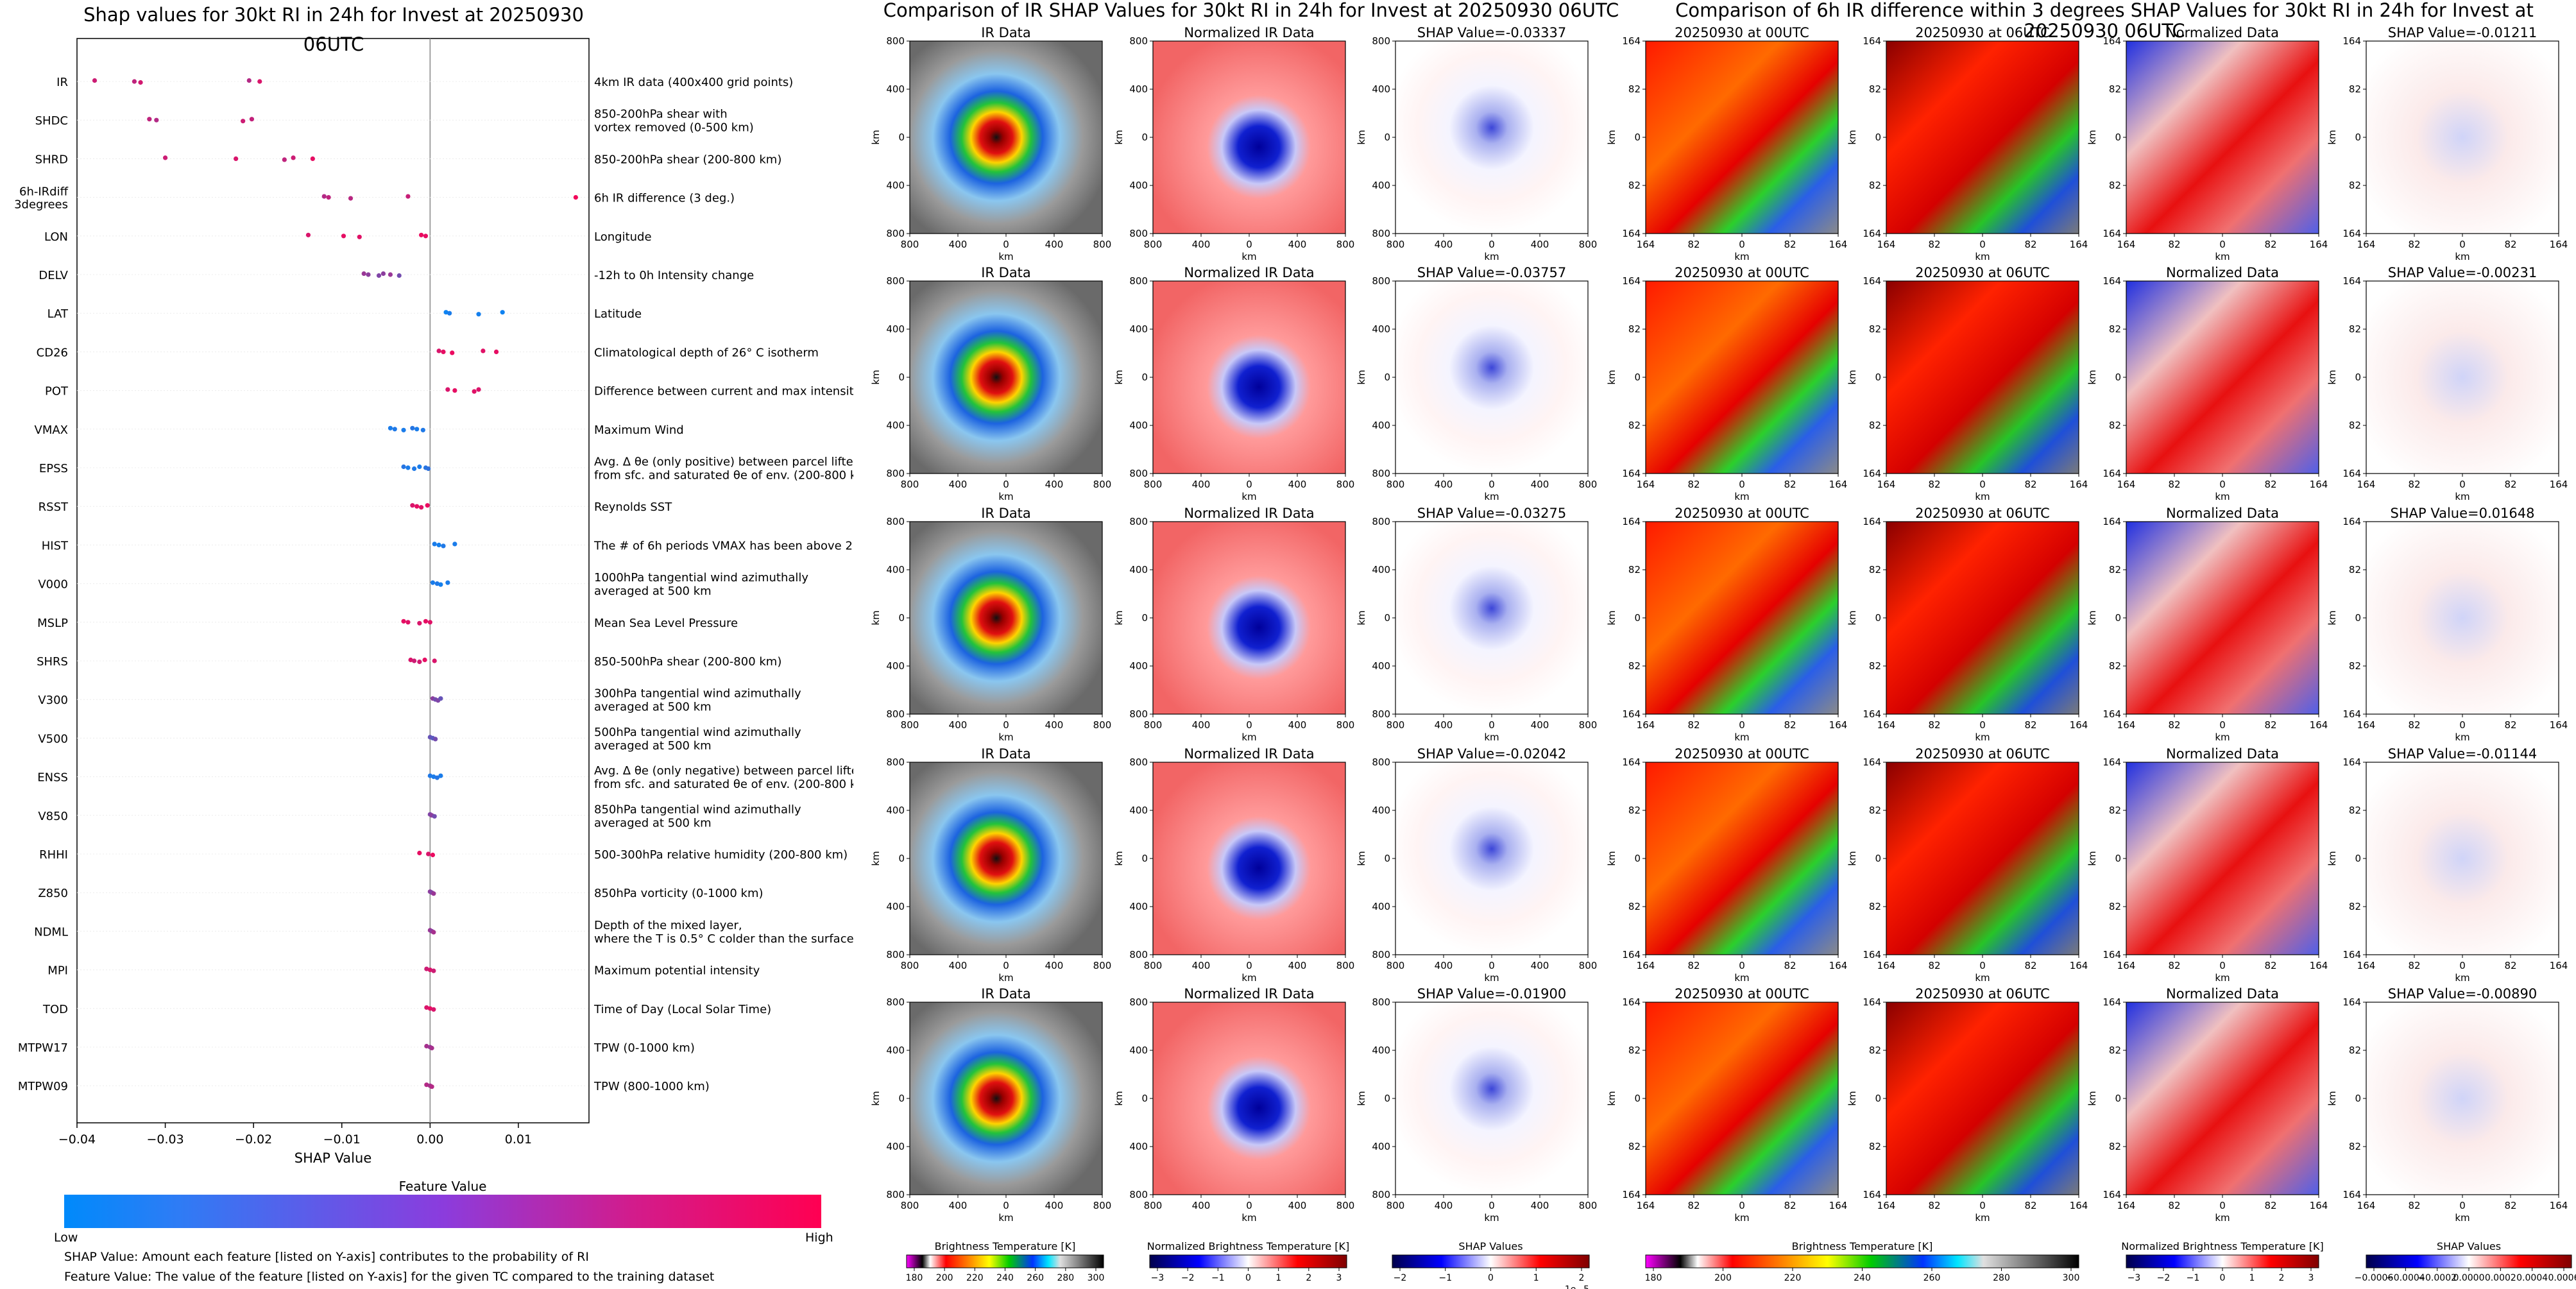 This screenshot has height=1289, width=2576. What do you see at coordinates (2222, 1246) in the screenshot?
I see `colorbar-label: Normalized Brightness Temperature [K]` at bounding box center [2222, 1246].